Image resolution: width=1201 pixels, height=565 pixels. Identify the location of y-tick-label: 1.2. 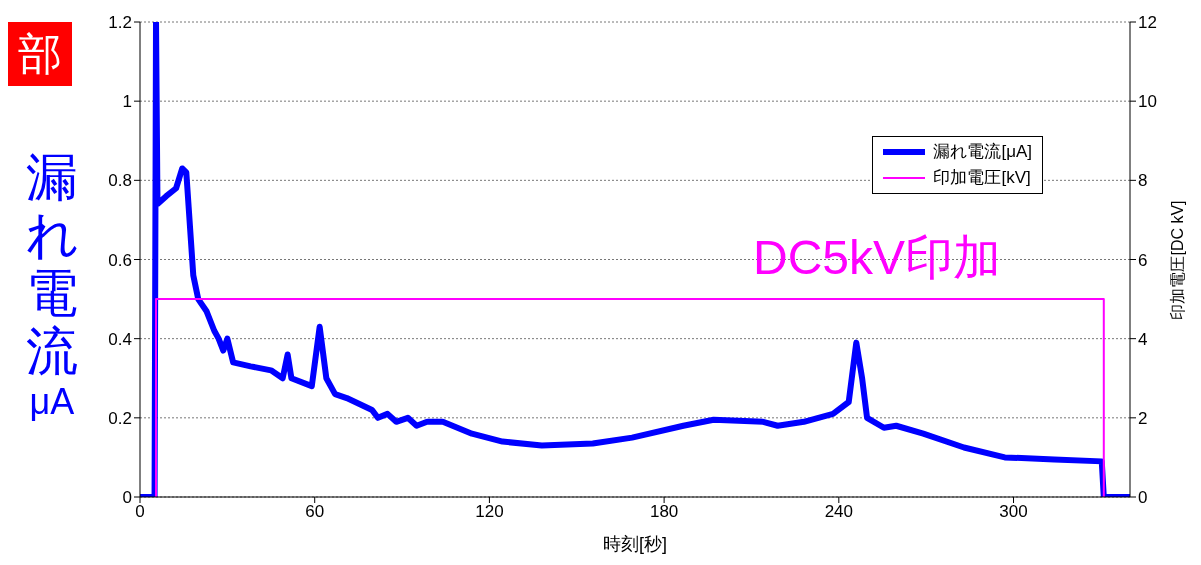
(120, 23).